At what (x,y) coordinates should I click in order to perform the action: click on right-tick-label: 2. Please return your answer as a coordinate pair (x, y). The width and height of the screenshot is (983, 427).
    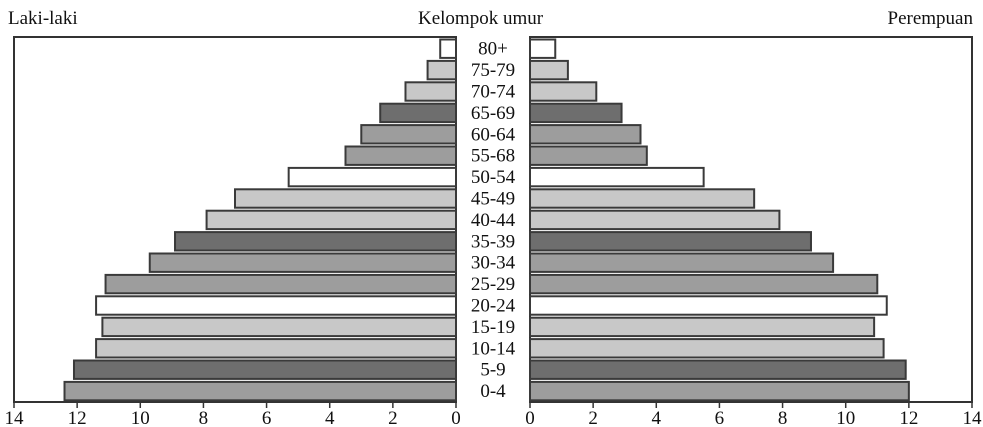
    Looking at the image, I should click on (593, 417).